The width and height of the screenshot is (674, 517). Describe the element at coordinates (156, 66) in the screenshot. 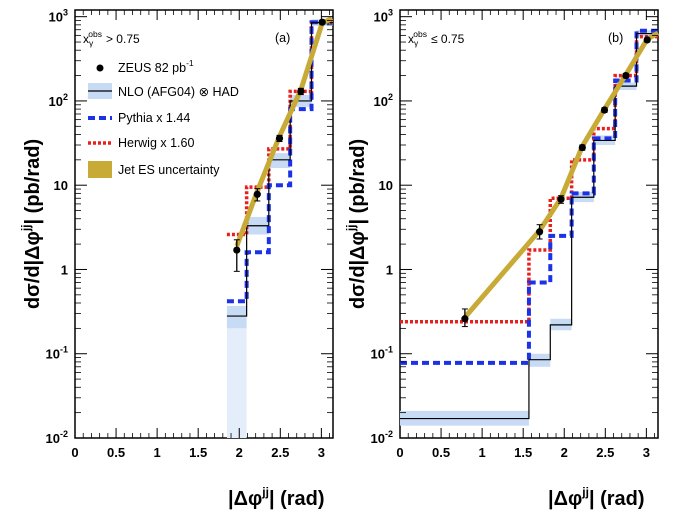

I see `legend-zeus-label: ZEUS 82 pb-1` at that location.